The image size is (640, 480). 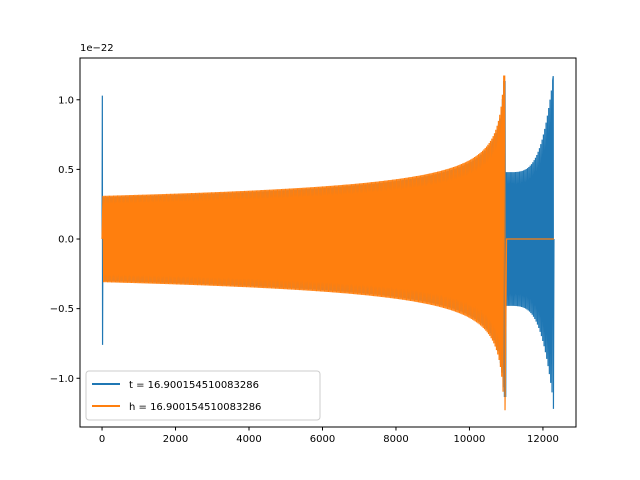 What do you see at coordinates (97, 48) in the screenshot?
I see `y-offset-label: 1e−22` at bounding box center [97, 48].